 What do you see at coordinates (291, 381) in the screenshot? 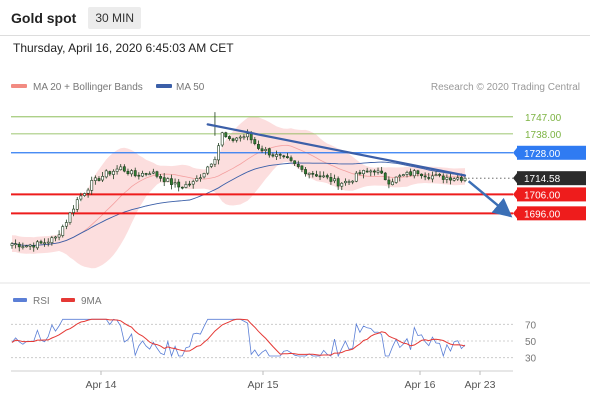
I see `time-axis-ticks: Apr 14 Apr 15 Apr 16 Apr 23` at bounding box center [291, 381].